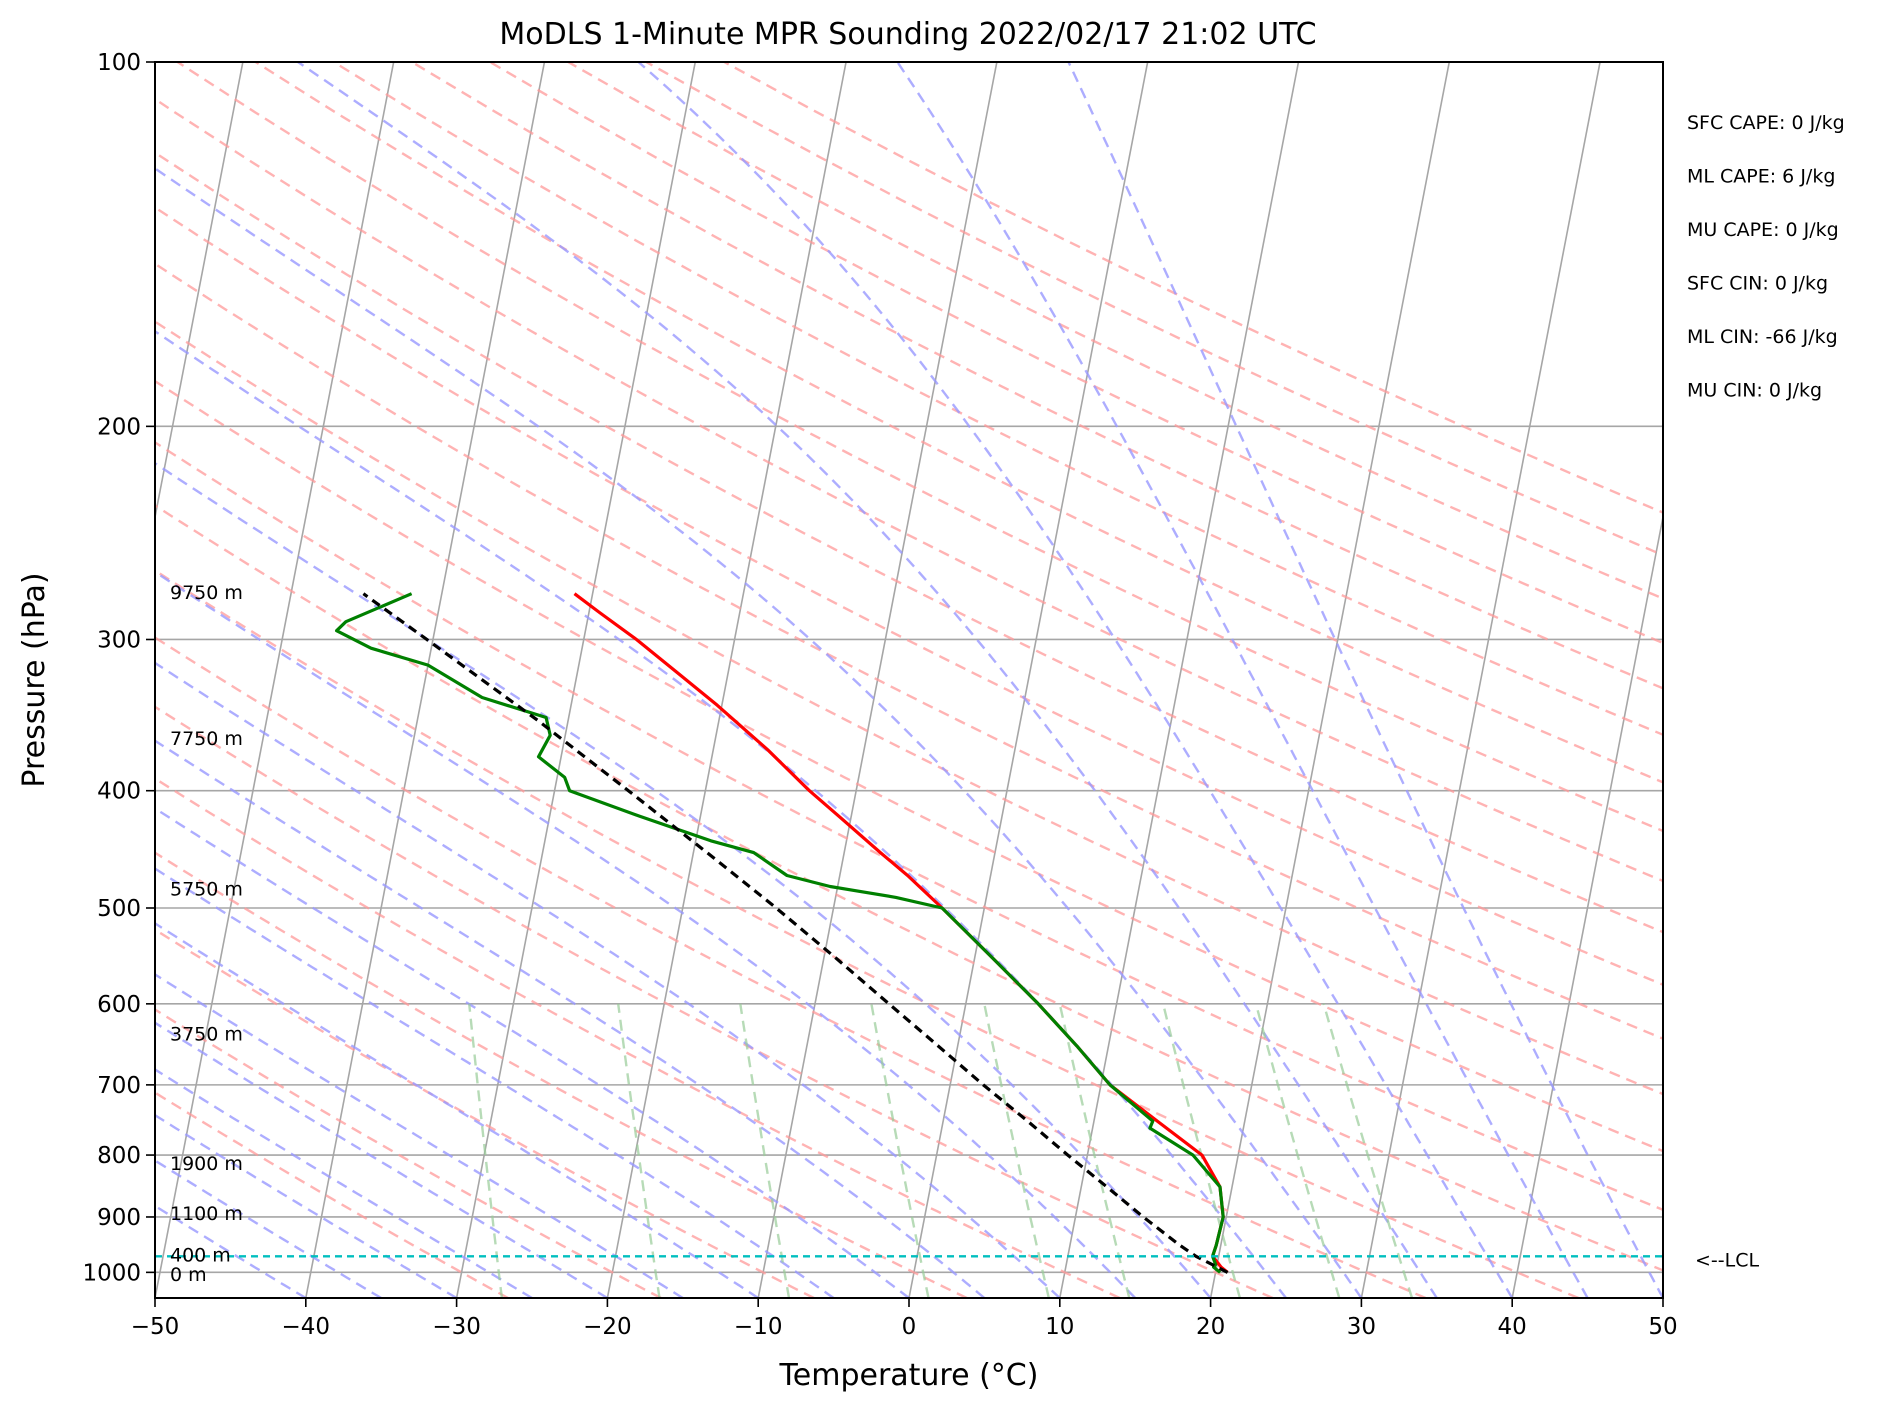 This screenshot has width=1882, height=1406. I want to click on y-tick-label: 800, so click(119, 1156).